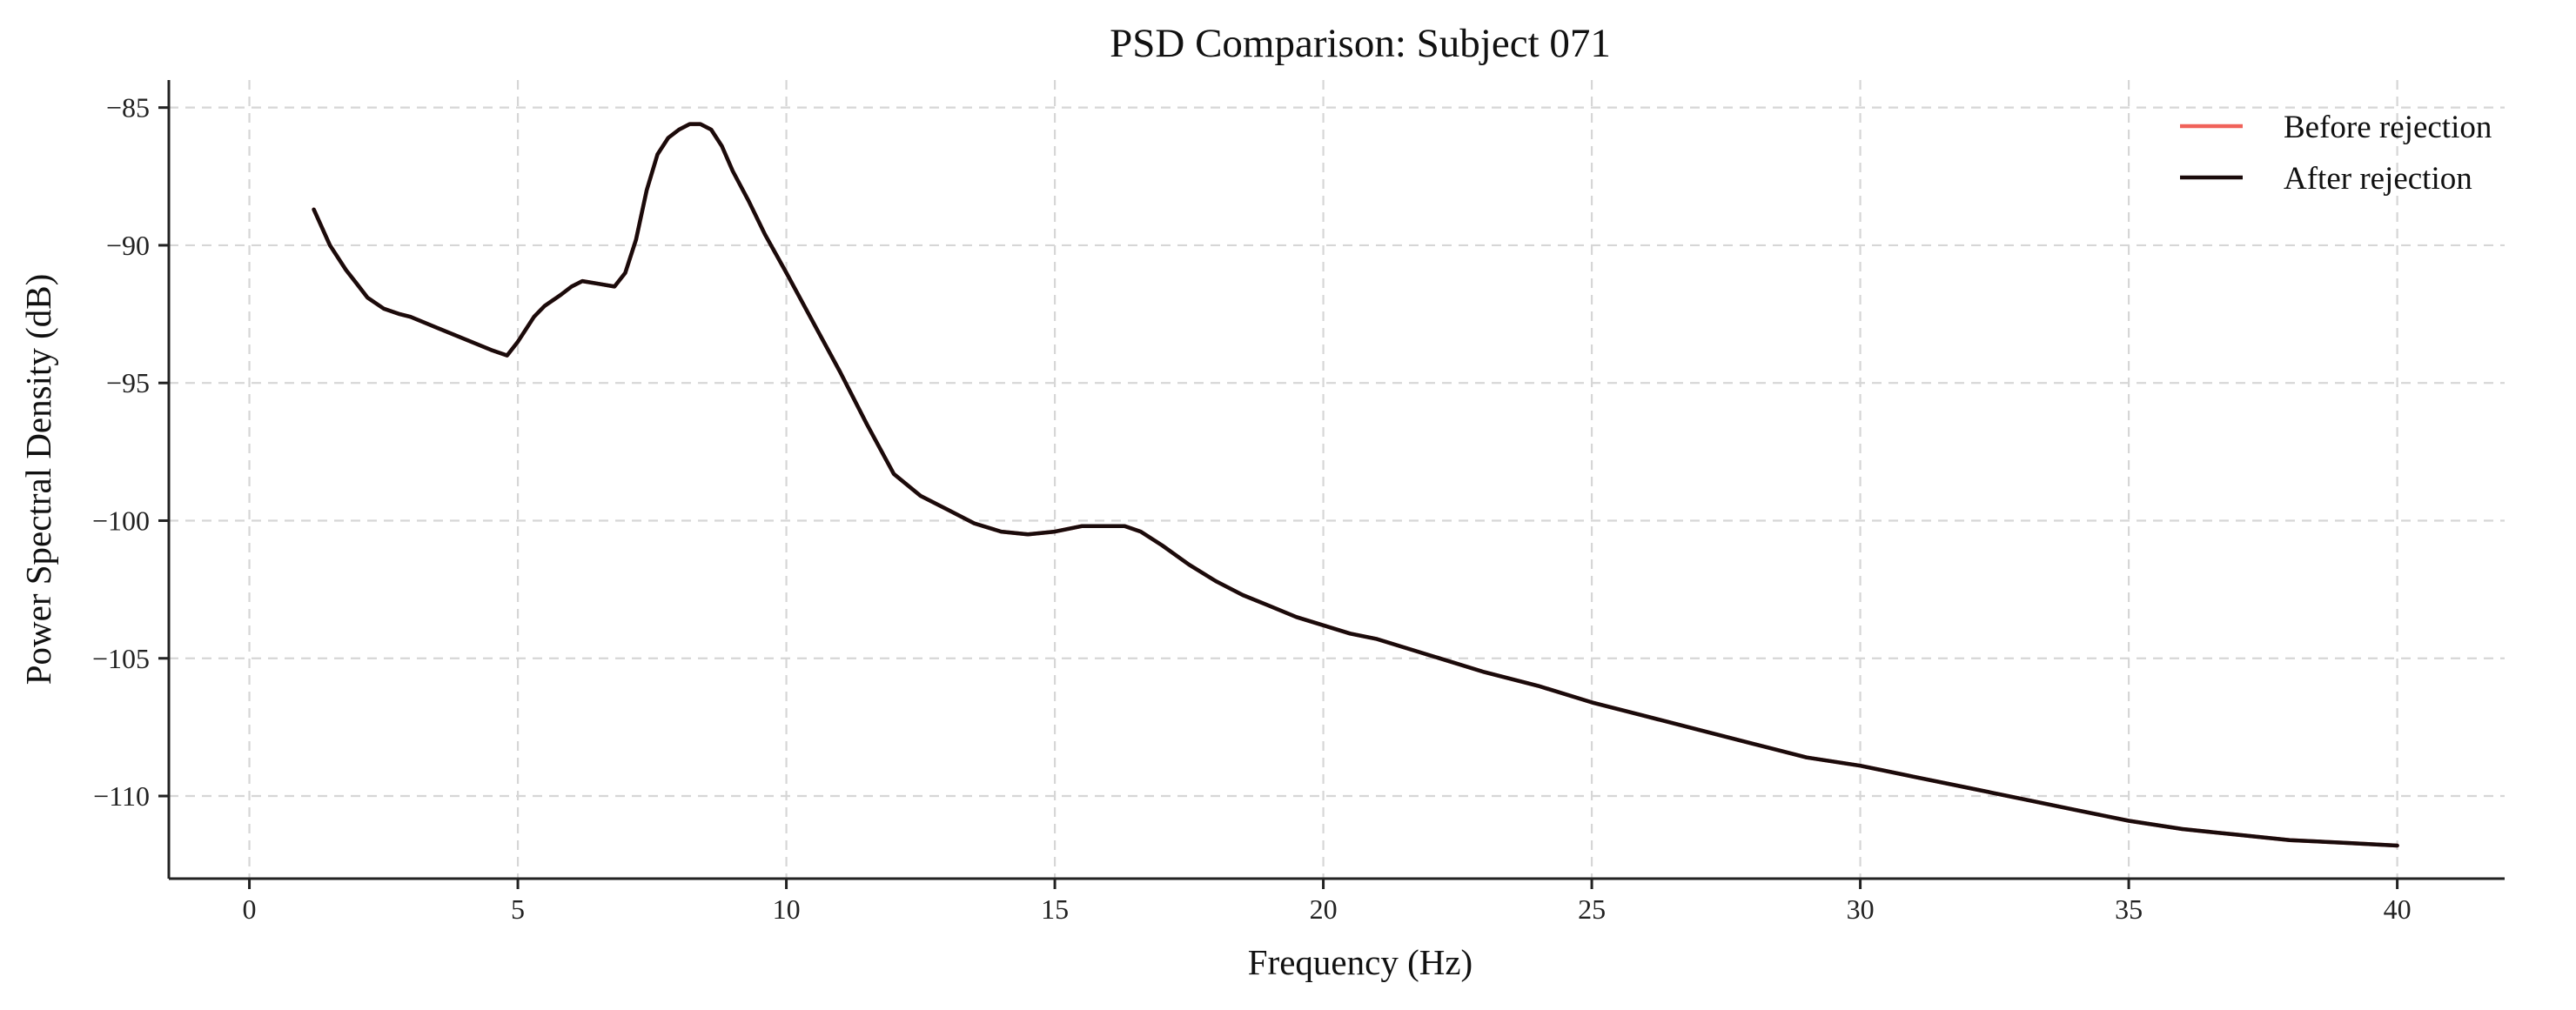 The height and width of the screenshot is (1010, 2576). Describe the element at coordinates (1861, 909) in the screenshot. I see `x-tick-label: 30` at that location.